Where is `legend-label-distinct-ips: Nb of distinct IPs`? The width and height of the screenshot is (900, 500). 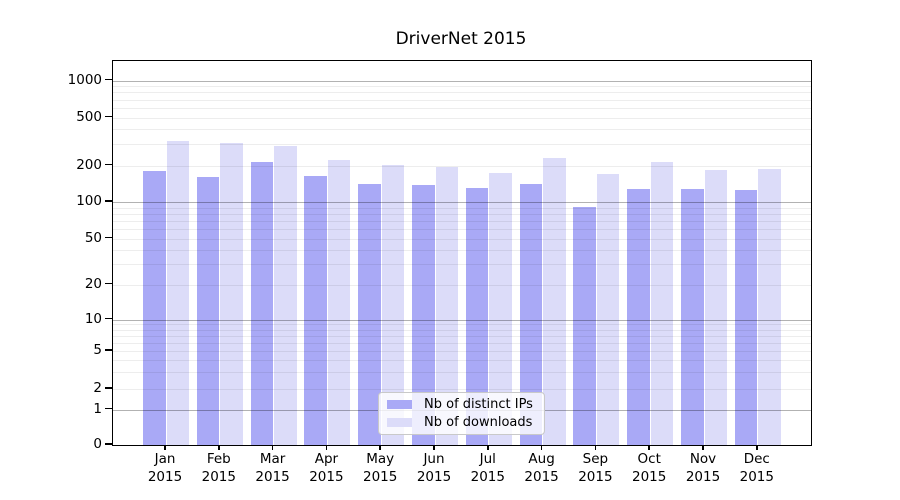
legend-label-distinct-ips: Nb of distinct IPs is located at coordinates (478, 405).